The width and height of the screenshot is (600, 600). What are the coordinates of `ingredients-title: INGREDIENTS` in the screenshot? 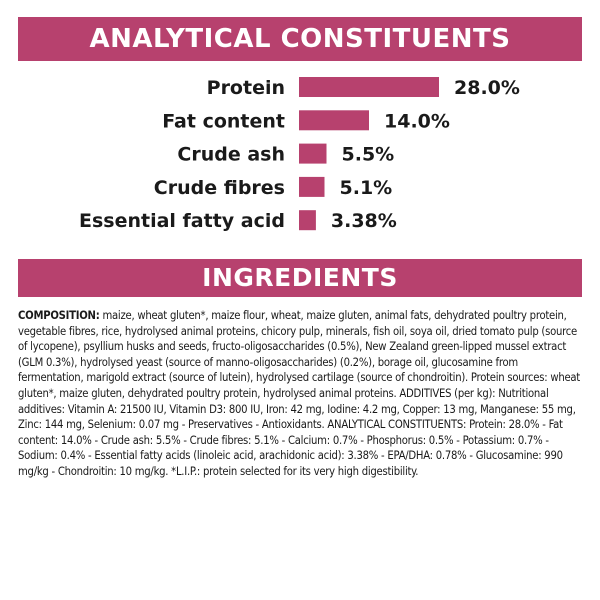 It's located at (300, 277).